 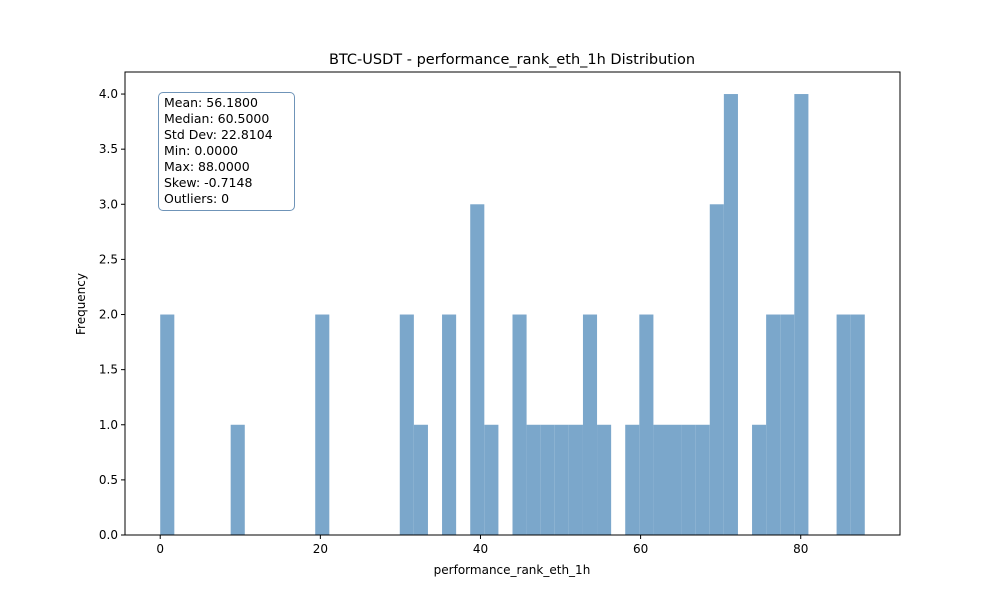 I want to click on stat-median: Median: 60.5000, so click(x=217, y=118).